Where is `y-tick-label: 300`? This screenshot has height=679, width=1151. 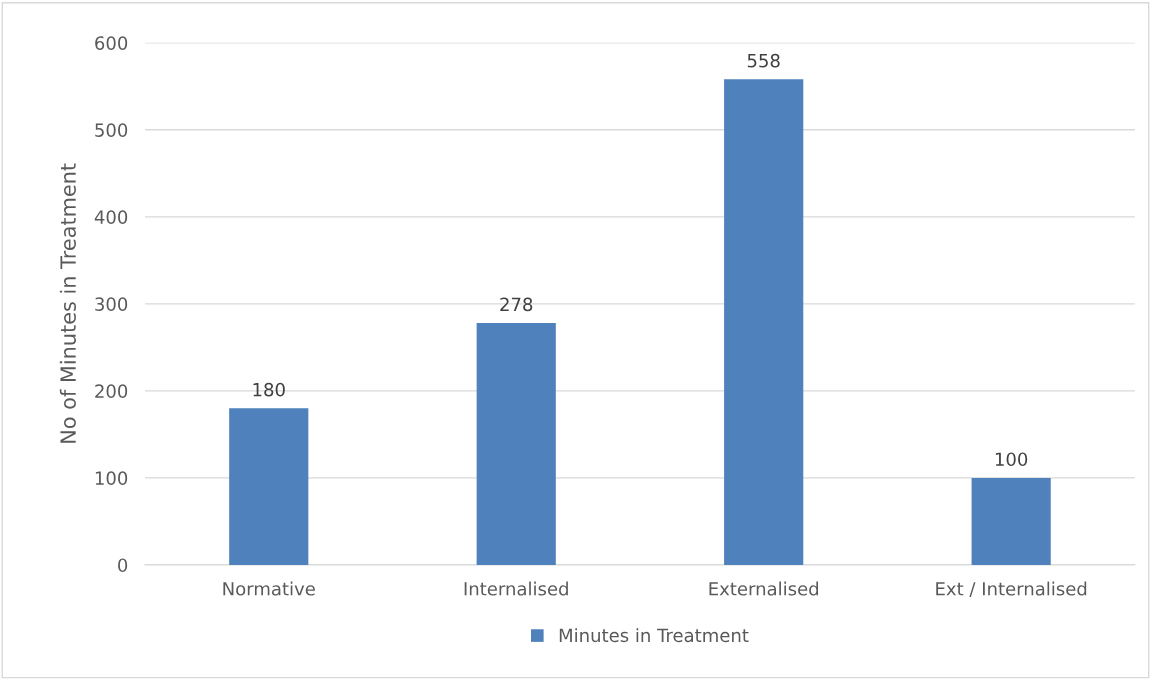 y-tick-label: 300 is located at coordinates (111, 304).